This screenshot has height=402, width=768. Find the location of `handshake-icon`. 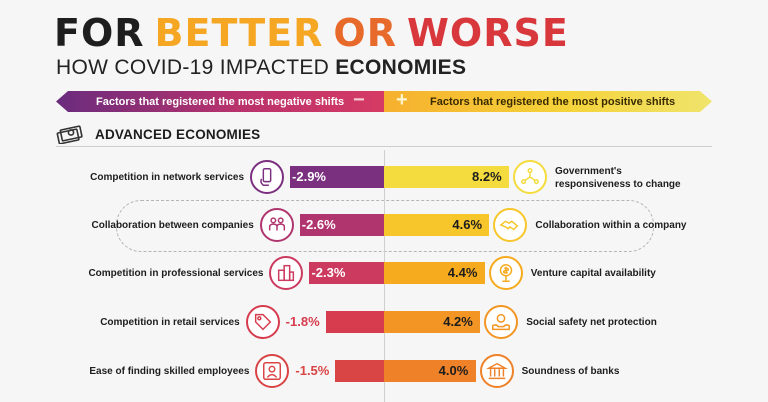

handshake-icon is located at coordinates (510, 225).